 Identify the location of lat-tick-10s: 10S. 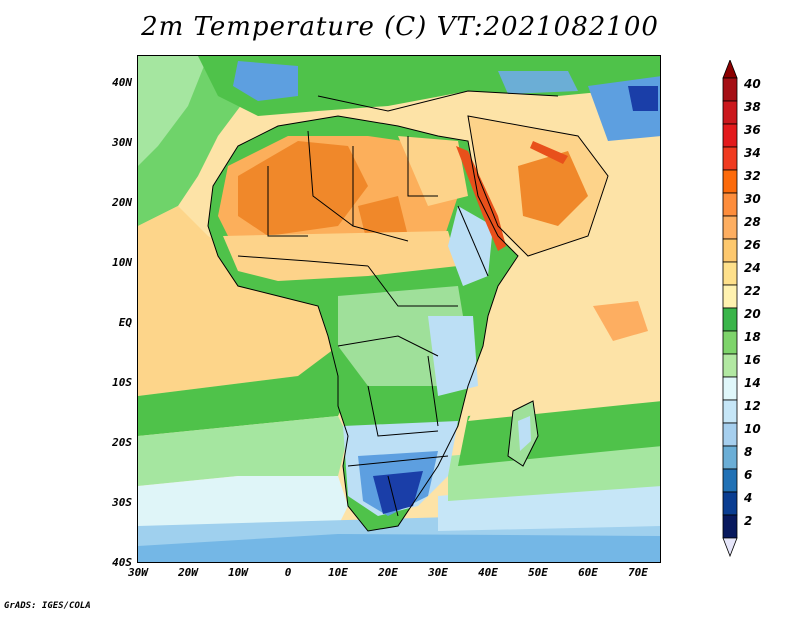
(122, 382).